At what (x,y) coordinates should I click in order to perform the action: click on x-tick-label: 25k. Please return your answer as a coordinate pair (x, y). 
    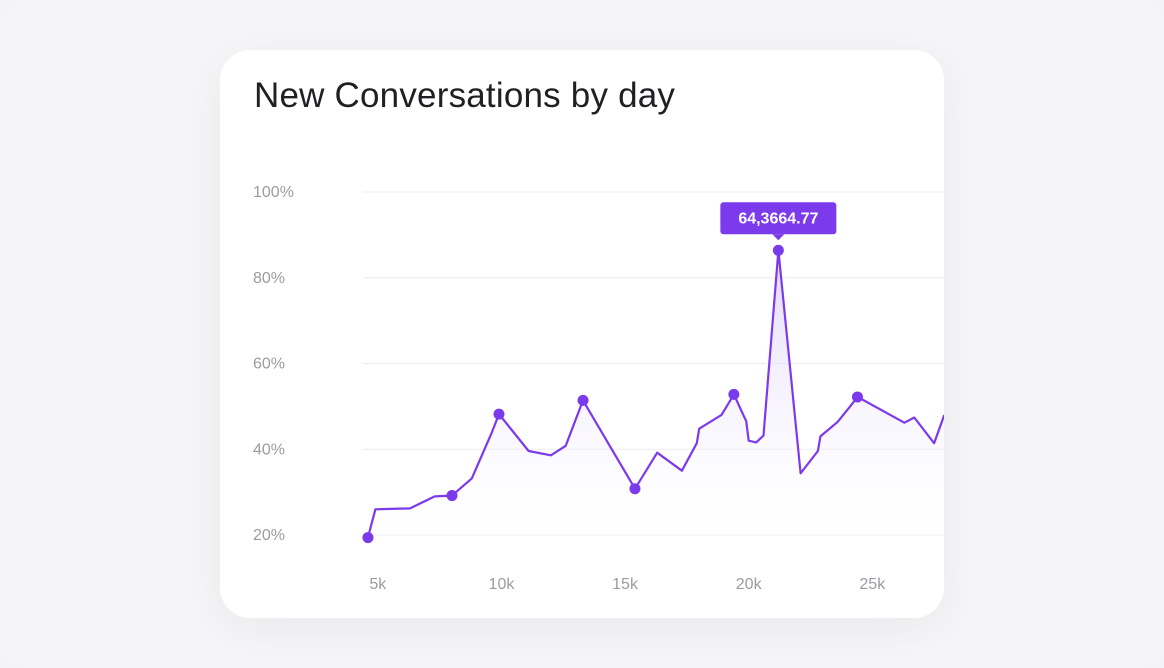
    Looking at the image, I should click on (872, 584).